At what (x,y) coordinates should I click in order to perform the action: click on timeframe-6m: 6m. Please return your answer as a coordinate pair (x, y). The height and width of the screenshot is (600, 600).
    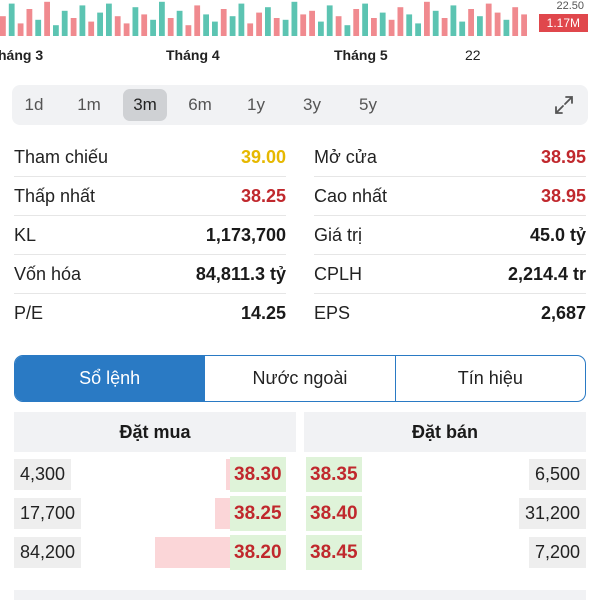
    Looking at the image, I should click on (200, 104).